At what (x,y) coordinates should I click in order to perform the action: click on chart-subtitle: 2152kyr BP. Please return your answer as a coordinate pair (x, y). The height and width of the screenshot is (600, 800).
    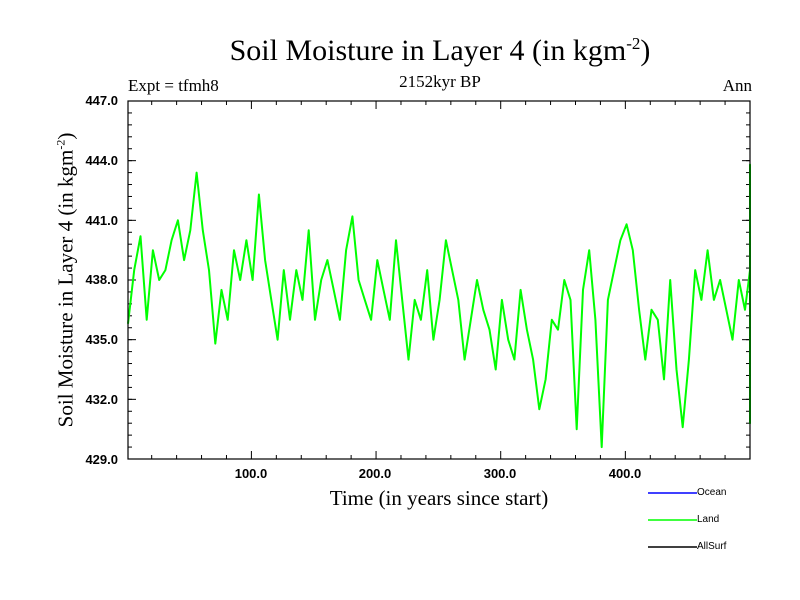
    Looking at the image, I should click on (440, 81).